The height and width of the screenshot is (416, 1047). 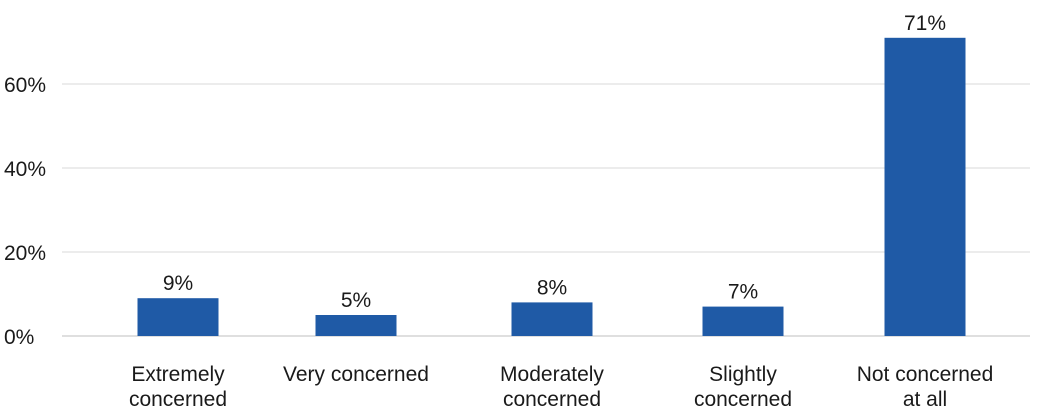 I want to click on data-label: 5%, so click(x=356, y=300).